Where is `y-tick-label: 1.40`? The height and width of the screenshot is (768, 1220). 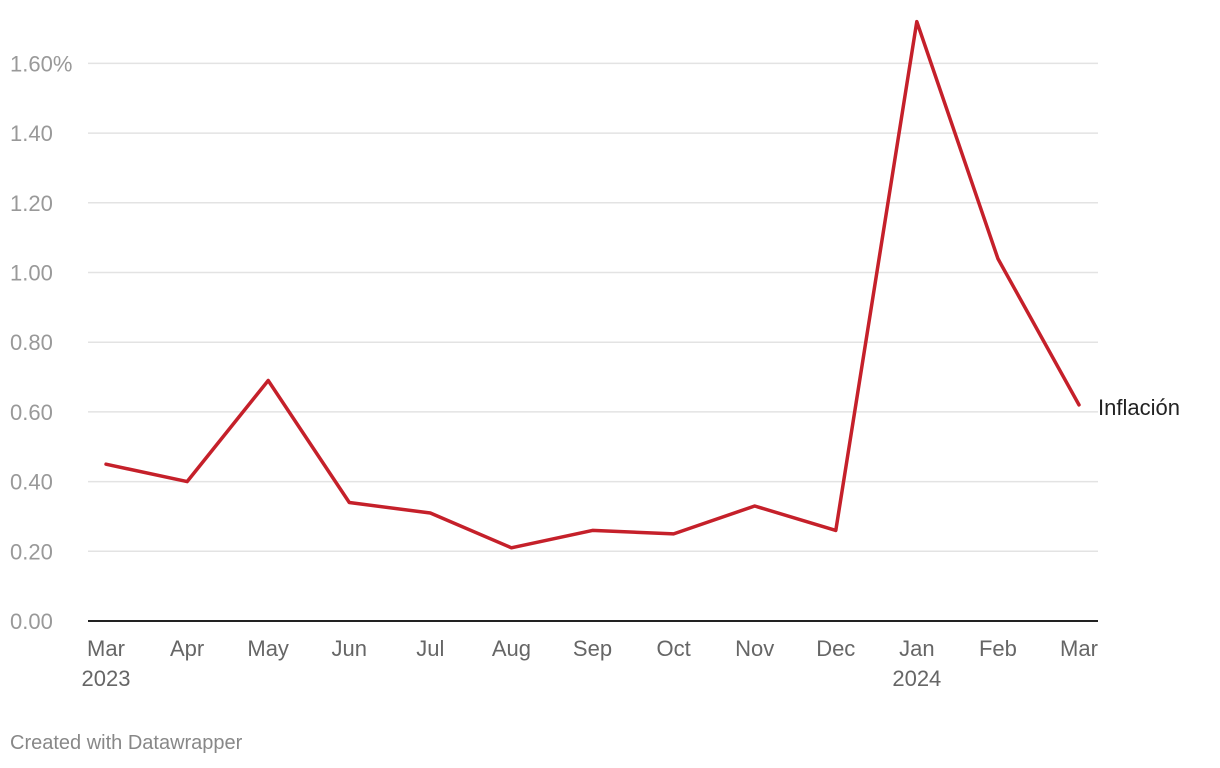
y-tick-label: 1.40 is located at coordinates (31, 133).